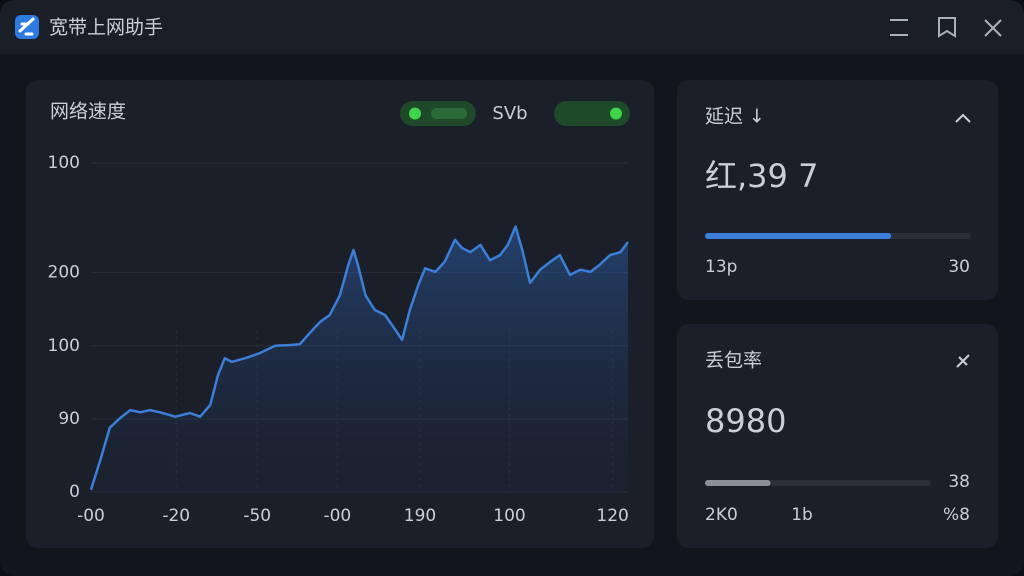 This screenshot has width=1024, height=576. Describe the element at coordinates (420, 516) in the screenshot. I see `x-tick-label: 190` at that location.